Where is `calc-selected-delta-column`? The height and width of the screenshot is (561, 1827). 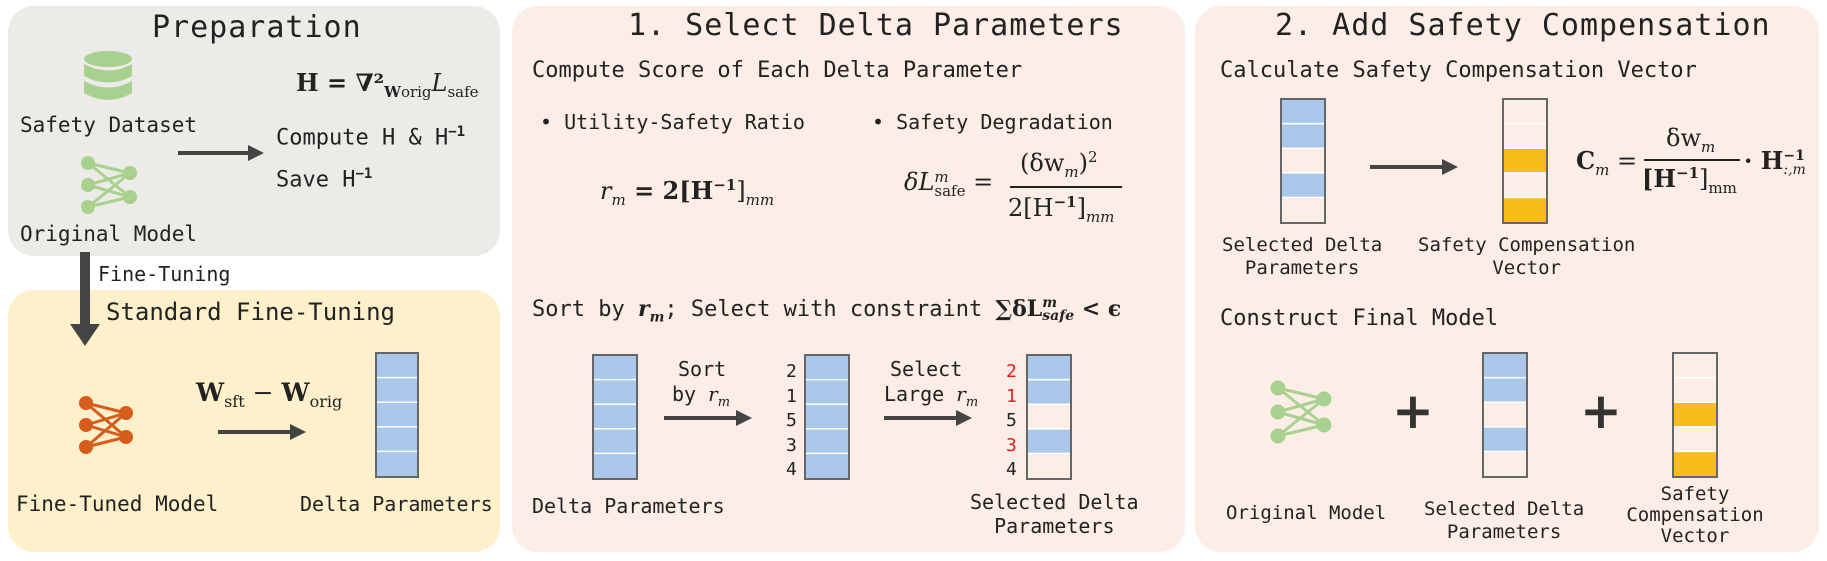 calc-selected-delta-column is located at coordinates (1303, 161).